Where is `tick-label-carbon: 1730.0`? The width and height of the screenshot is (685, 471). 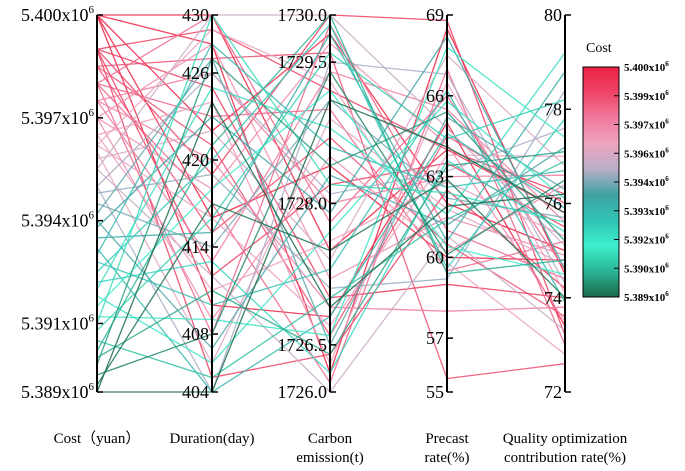
tick-label-carbon: 1730.0 is located at coordinates (303, 15).